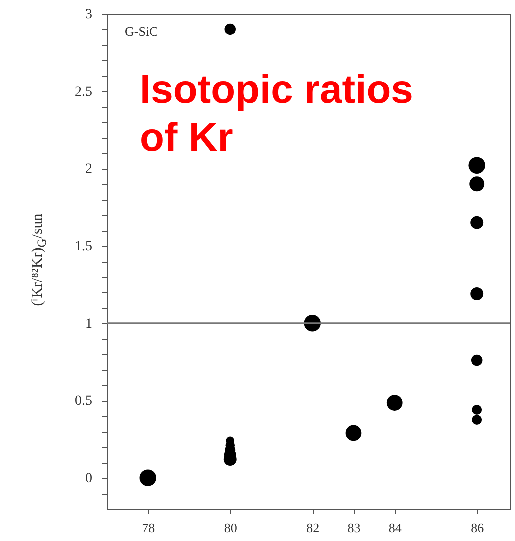  I want to click on x-tick-label: 86, so click(478, 528).